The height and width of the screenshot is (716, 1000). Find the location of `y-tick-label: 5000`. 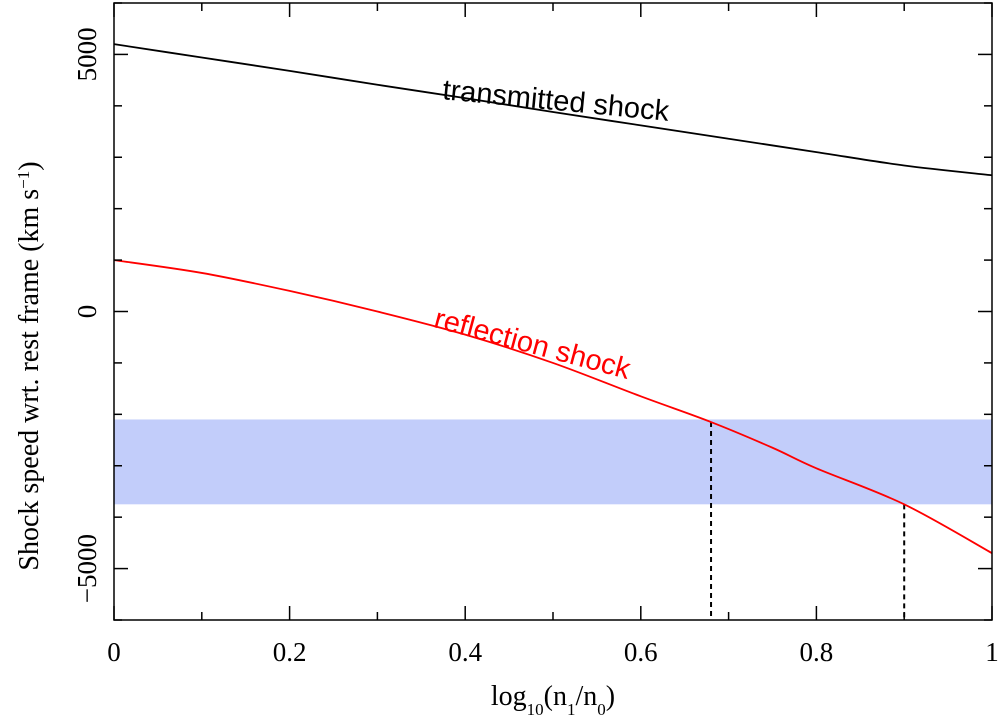

y-tick-label: 5000 is located at coordinates (87, 54).